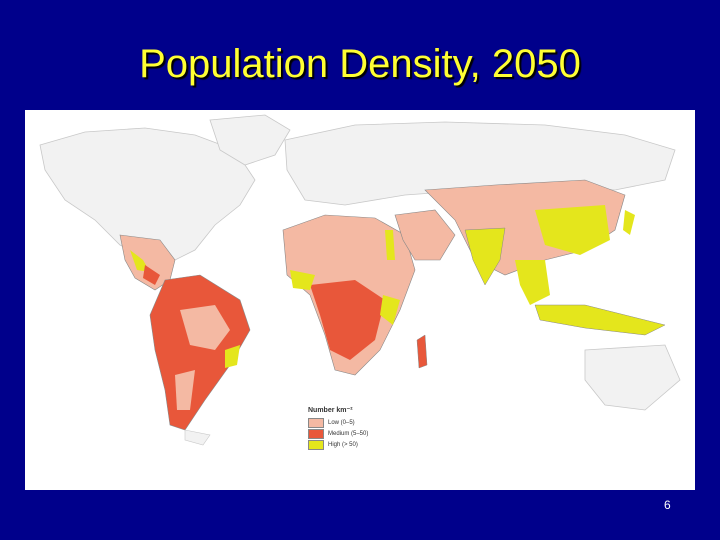 Image resolution: width=720 pixels, height=540 pixels. Describe the element at coordinates (485, 256) in the screenshot. I see `india-high` at that location.